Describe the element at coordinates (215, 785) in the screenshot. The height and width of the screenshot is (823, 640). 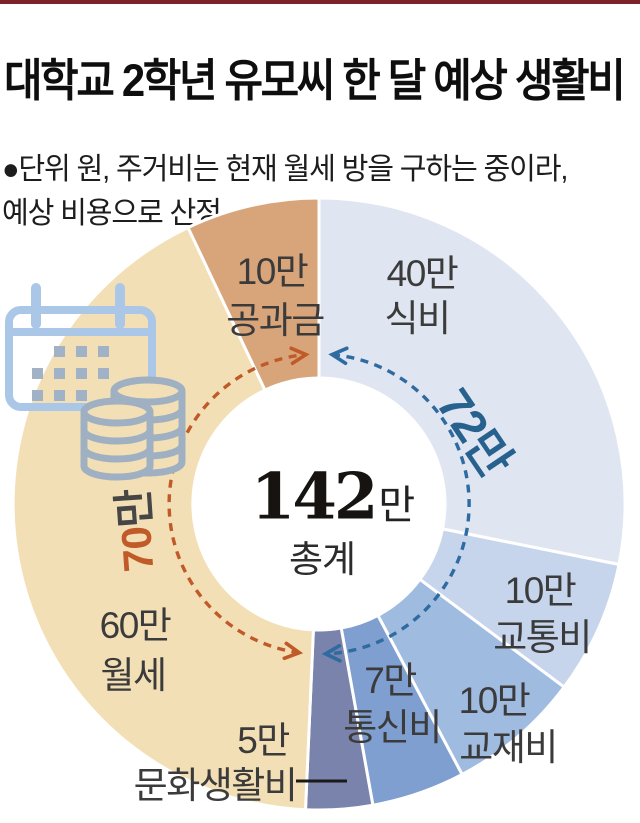
I see `slice-label-문화생활비: 문화생활비` at that location.